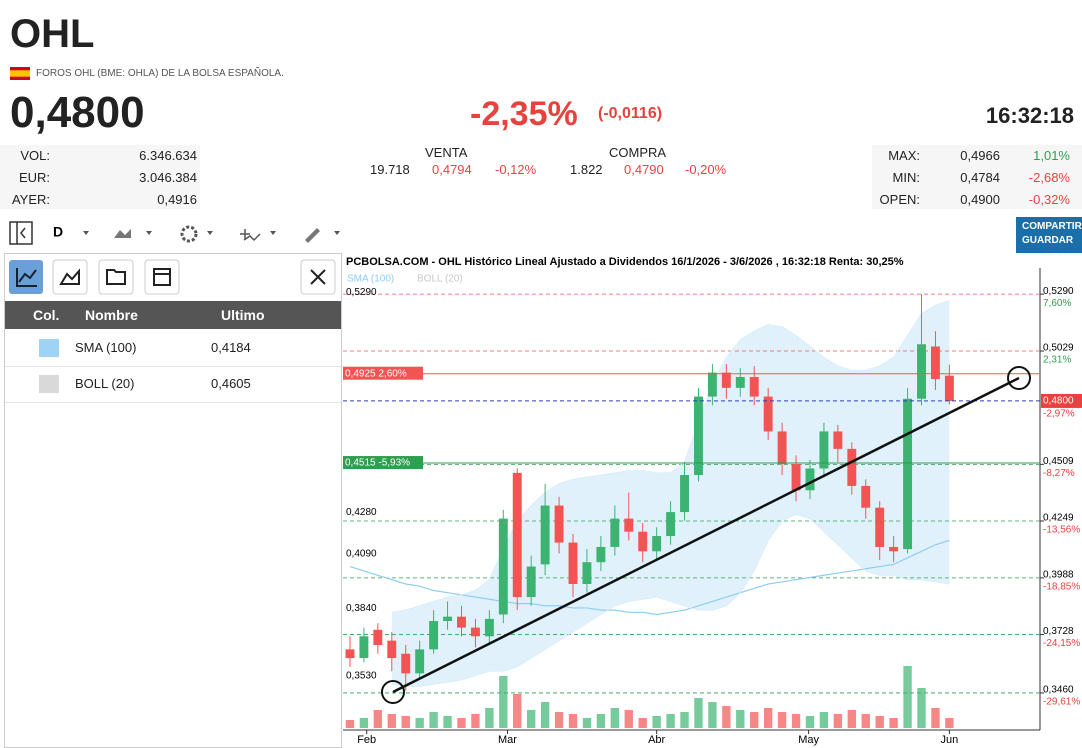  What do you see at coordinates (649, 577) in the screenshot?
I see `sma-line` at bounding box center [649, 577].